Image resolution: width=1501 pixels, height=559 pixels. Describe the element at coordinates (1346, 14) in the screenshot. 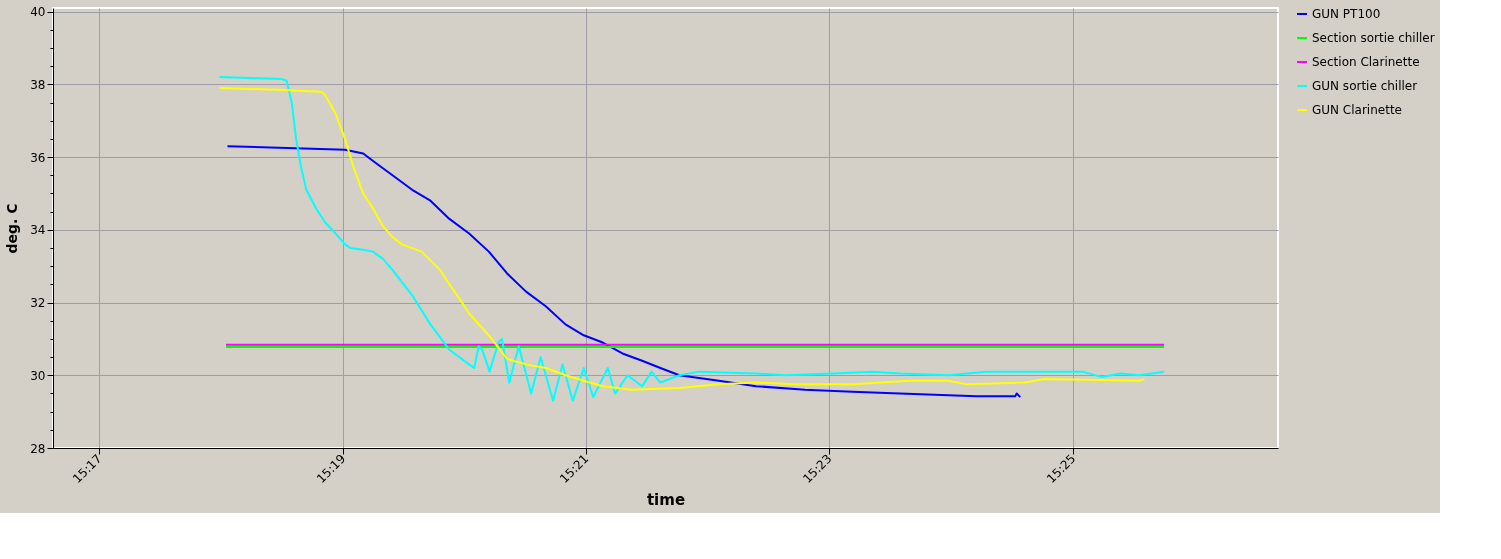

I see `legend-label: GUN PT100` at that location.